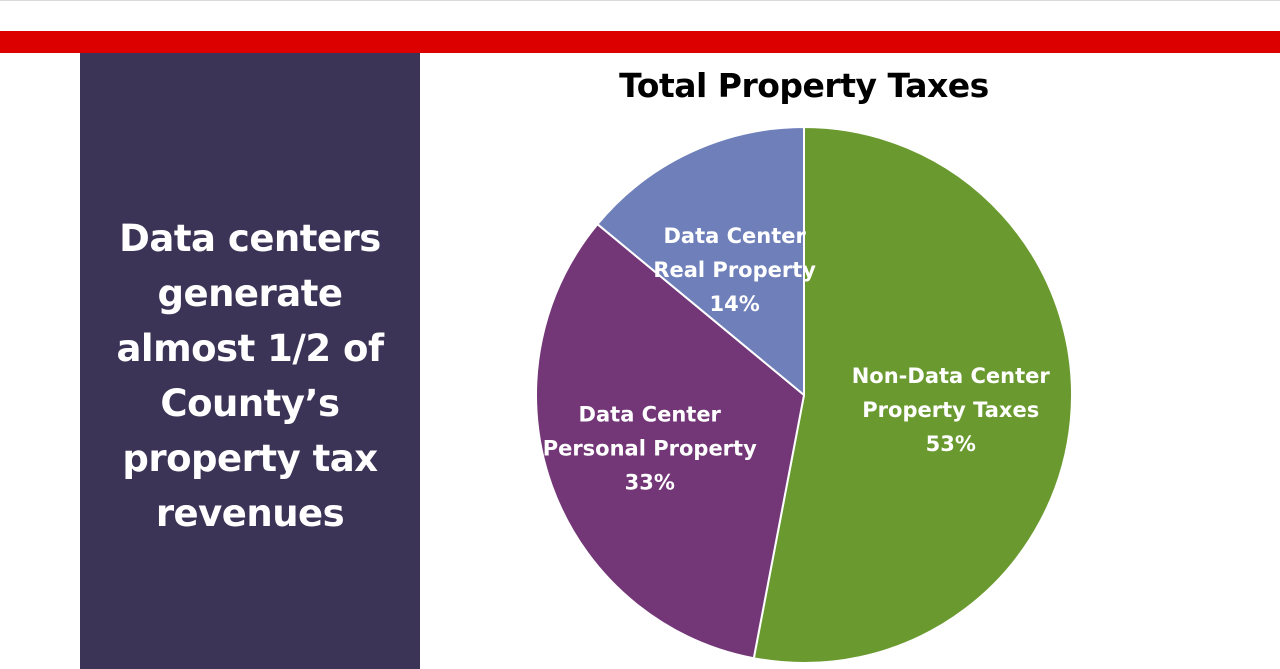 The width and height of the screenshot is (1280, 669). I want to click on pie-name-label: Non-Data Center, so click(951, 376).